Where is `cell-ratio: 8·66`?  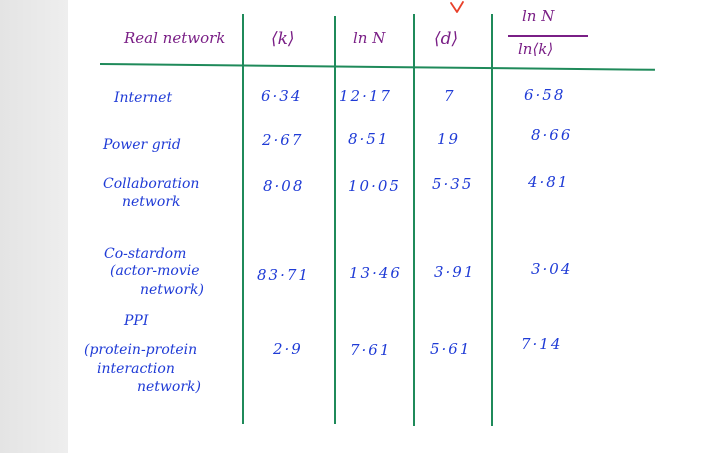 cell-ratio: 8·66 is located at coordinates (552, 135).